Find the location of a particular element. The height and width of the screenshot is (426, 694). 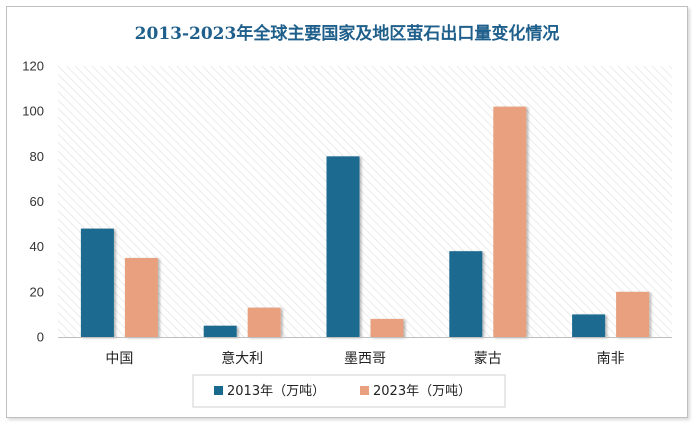

chart-title: 2013-2023年全球主要国家及地区萤石出口量变化情况 is located at coordinates (347, 33).